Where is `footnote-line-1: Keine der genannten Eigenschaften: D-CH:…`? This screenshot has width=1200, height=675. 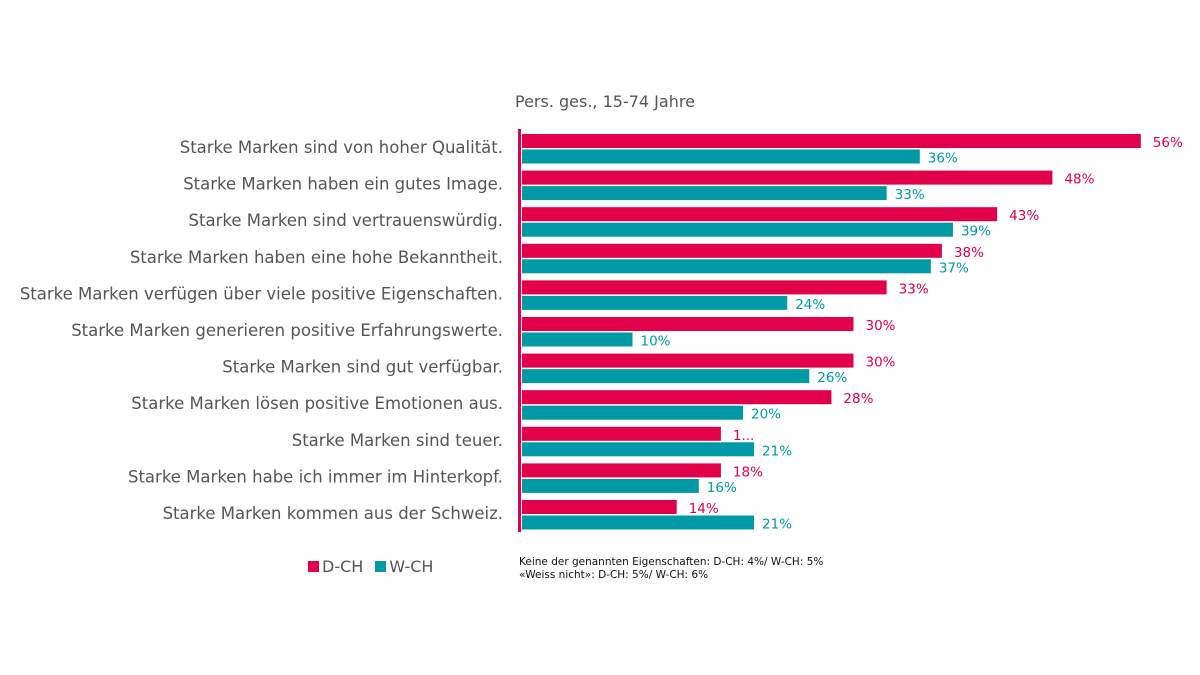 footnote-line-1: Keine der genannten Eigenschaften: D-CH:… is located at coordinates (671, 562).